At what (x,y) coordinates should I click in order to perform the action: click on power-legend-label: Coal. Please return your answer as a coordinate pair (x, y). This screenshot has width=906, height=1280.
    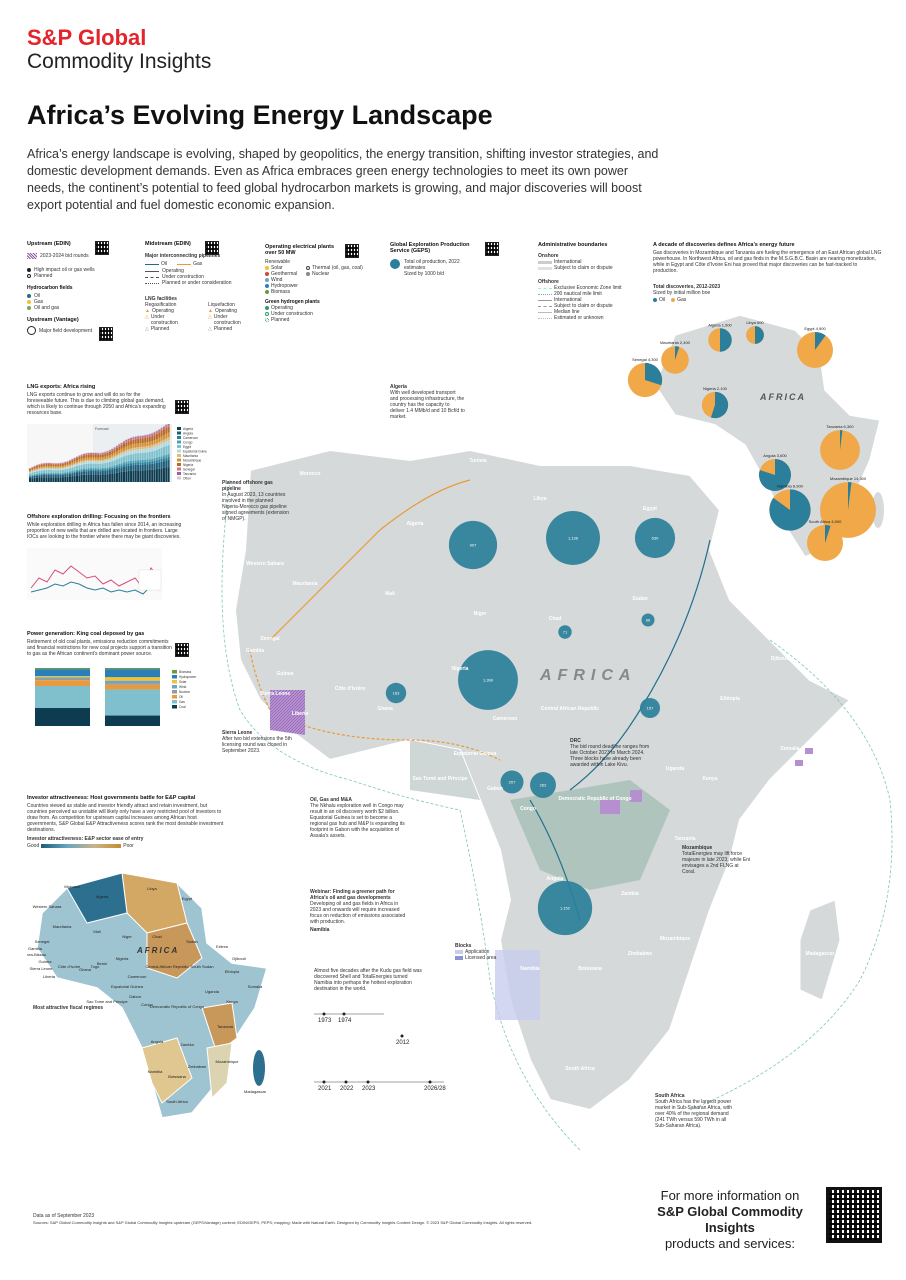
    Looking at the image, I should click on (182, 707).